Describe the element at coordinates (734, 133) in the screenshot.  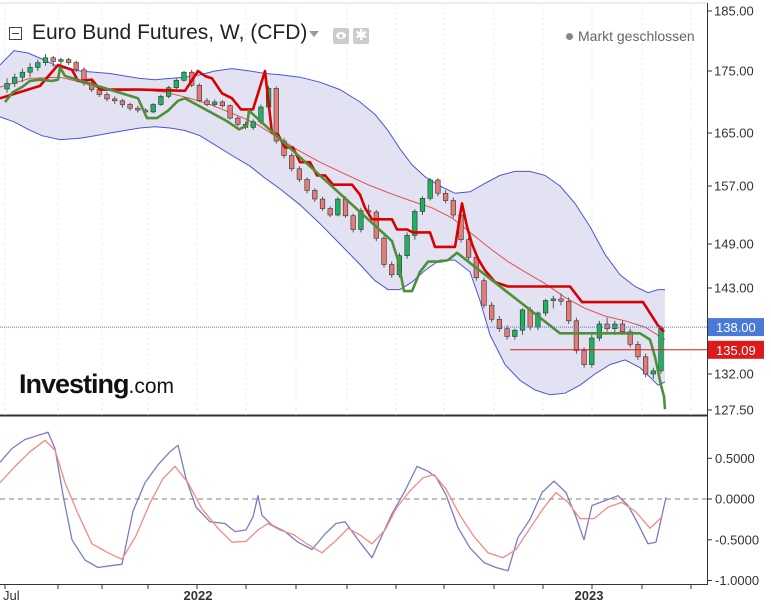
I see `y-tick-label: 165.00` at that location.